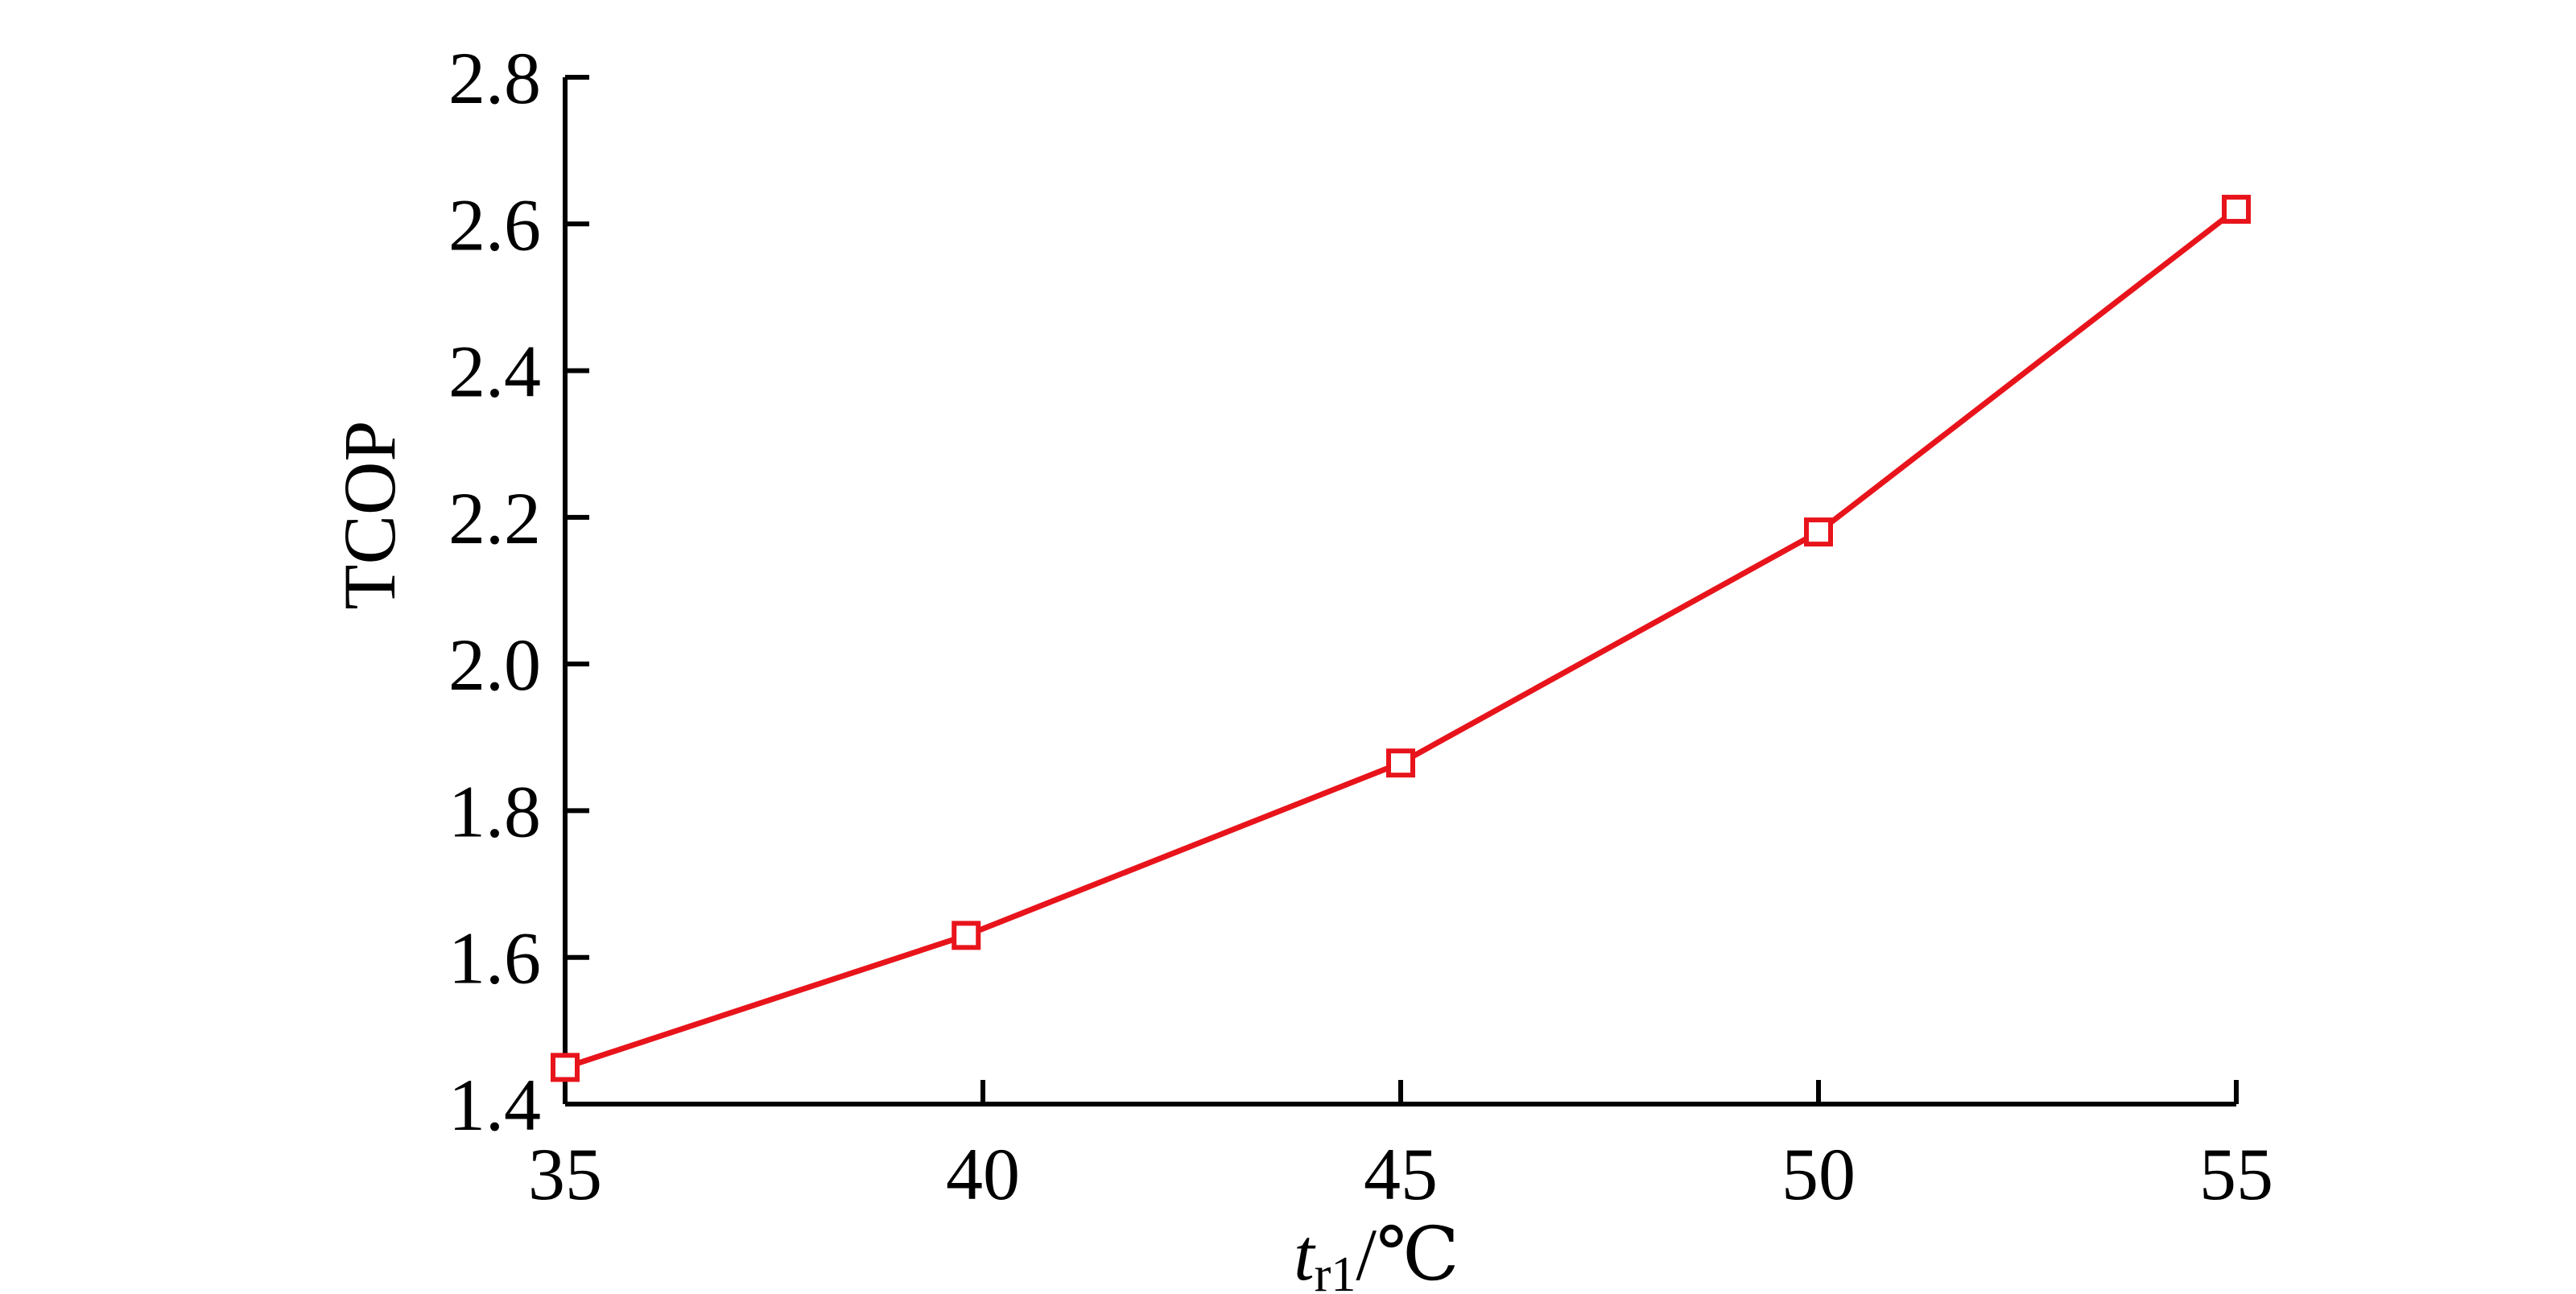 Image resolution: width=2576 pixels, height=1294 pixels. What do you see at coordinates (1335, 1270) in the screenshot?
I see `x-axis-label-sub: r1` at bounding box center [1335, 1270].